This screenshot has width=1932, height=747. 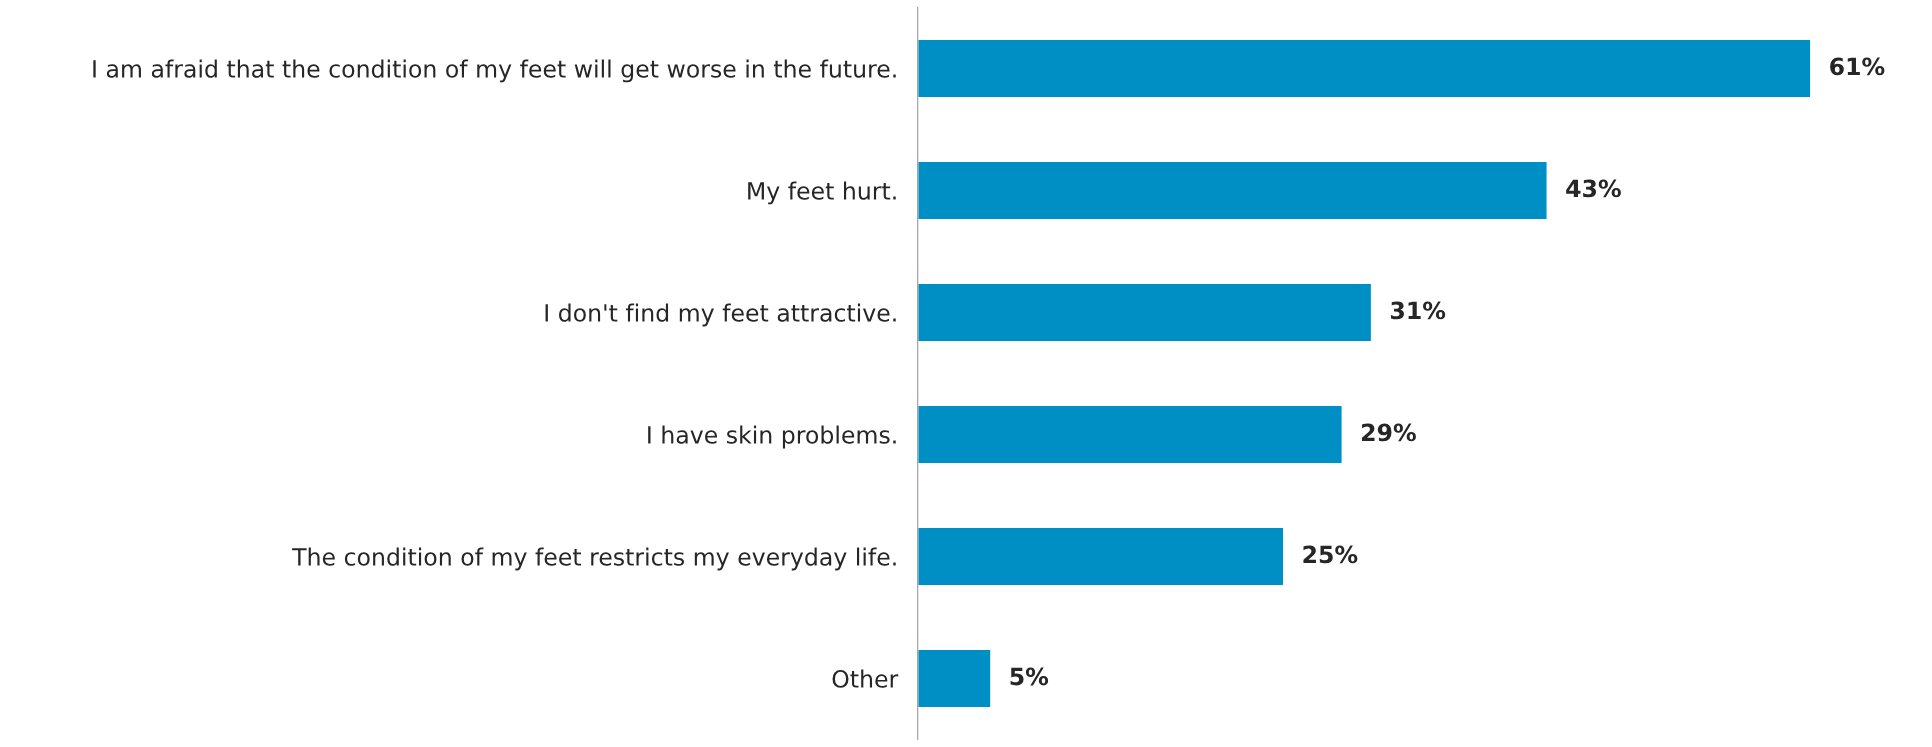 What do you see at coordinates (494, 71) in the screenshot?
I see `y-tick-label: I am afraid that the condition of my feet will get worse in the future.` at bounding box center [494, 71].